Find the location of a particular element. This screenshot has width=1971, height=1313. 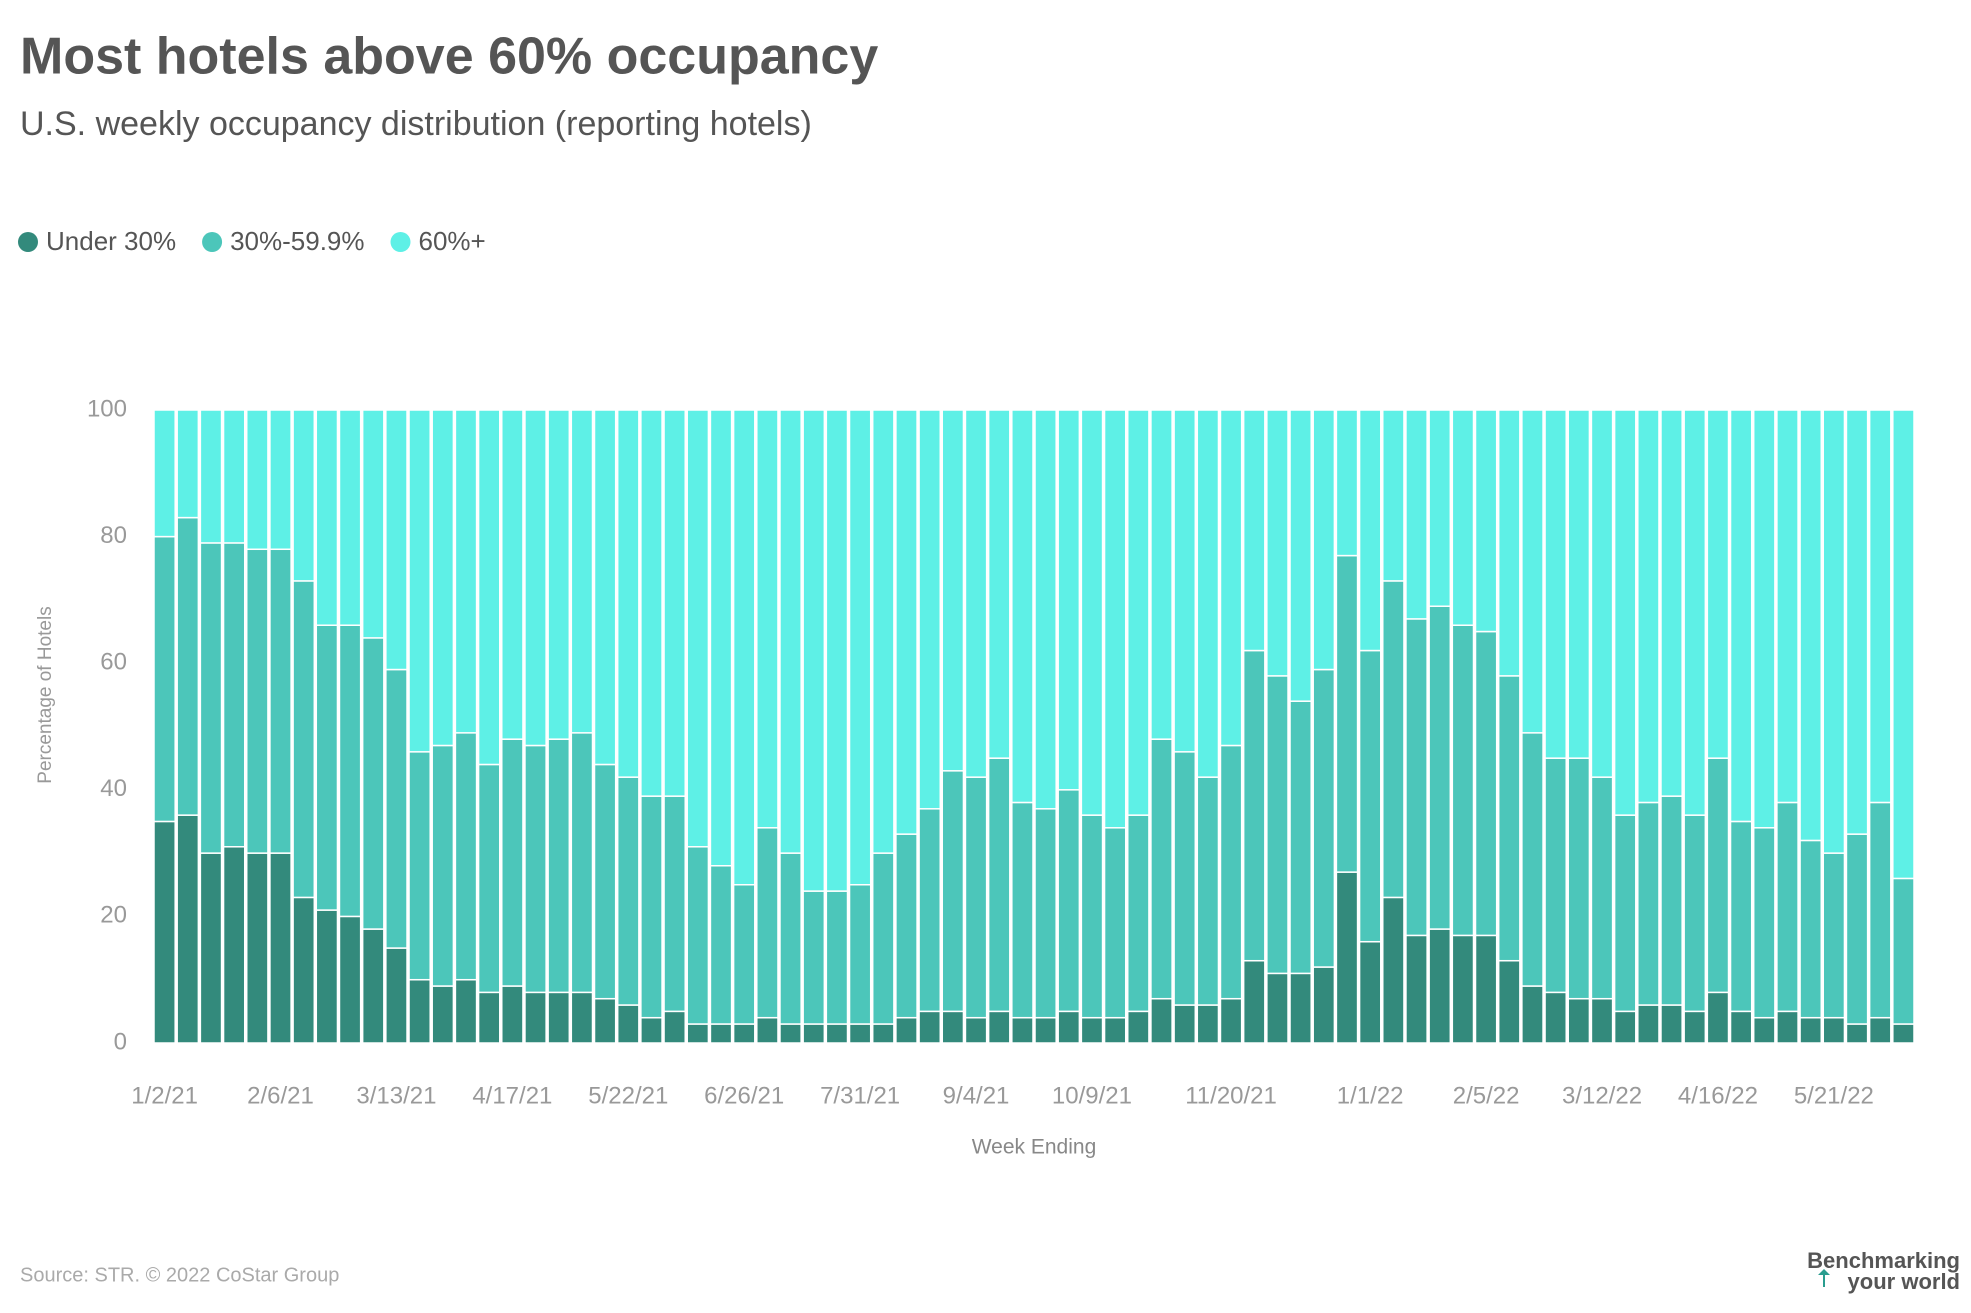

x-tick-label: 1/1/22 is located at coordinates (1370, 1095).